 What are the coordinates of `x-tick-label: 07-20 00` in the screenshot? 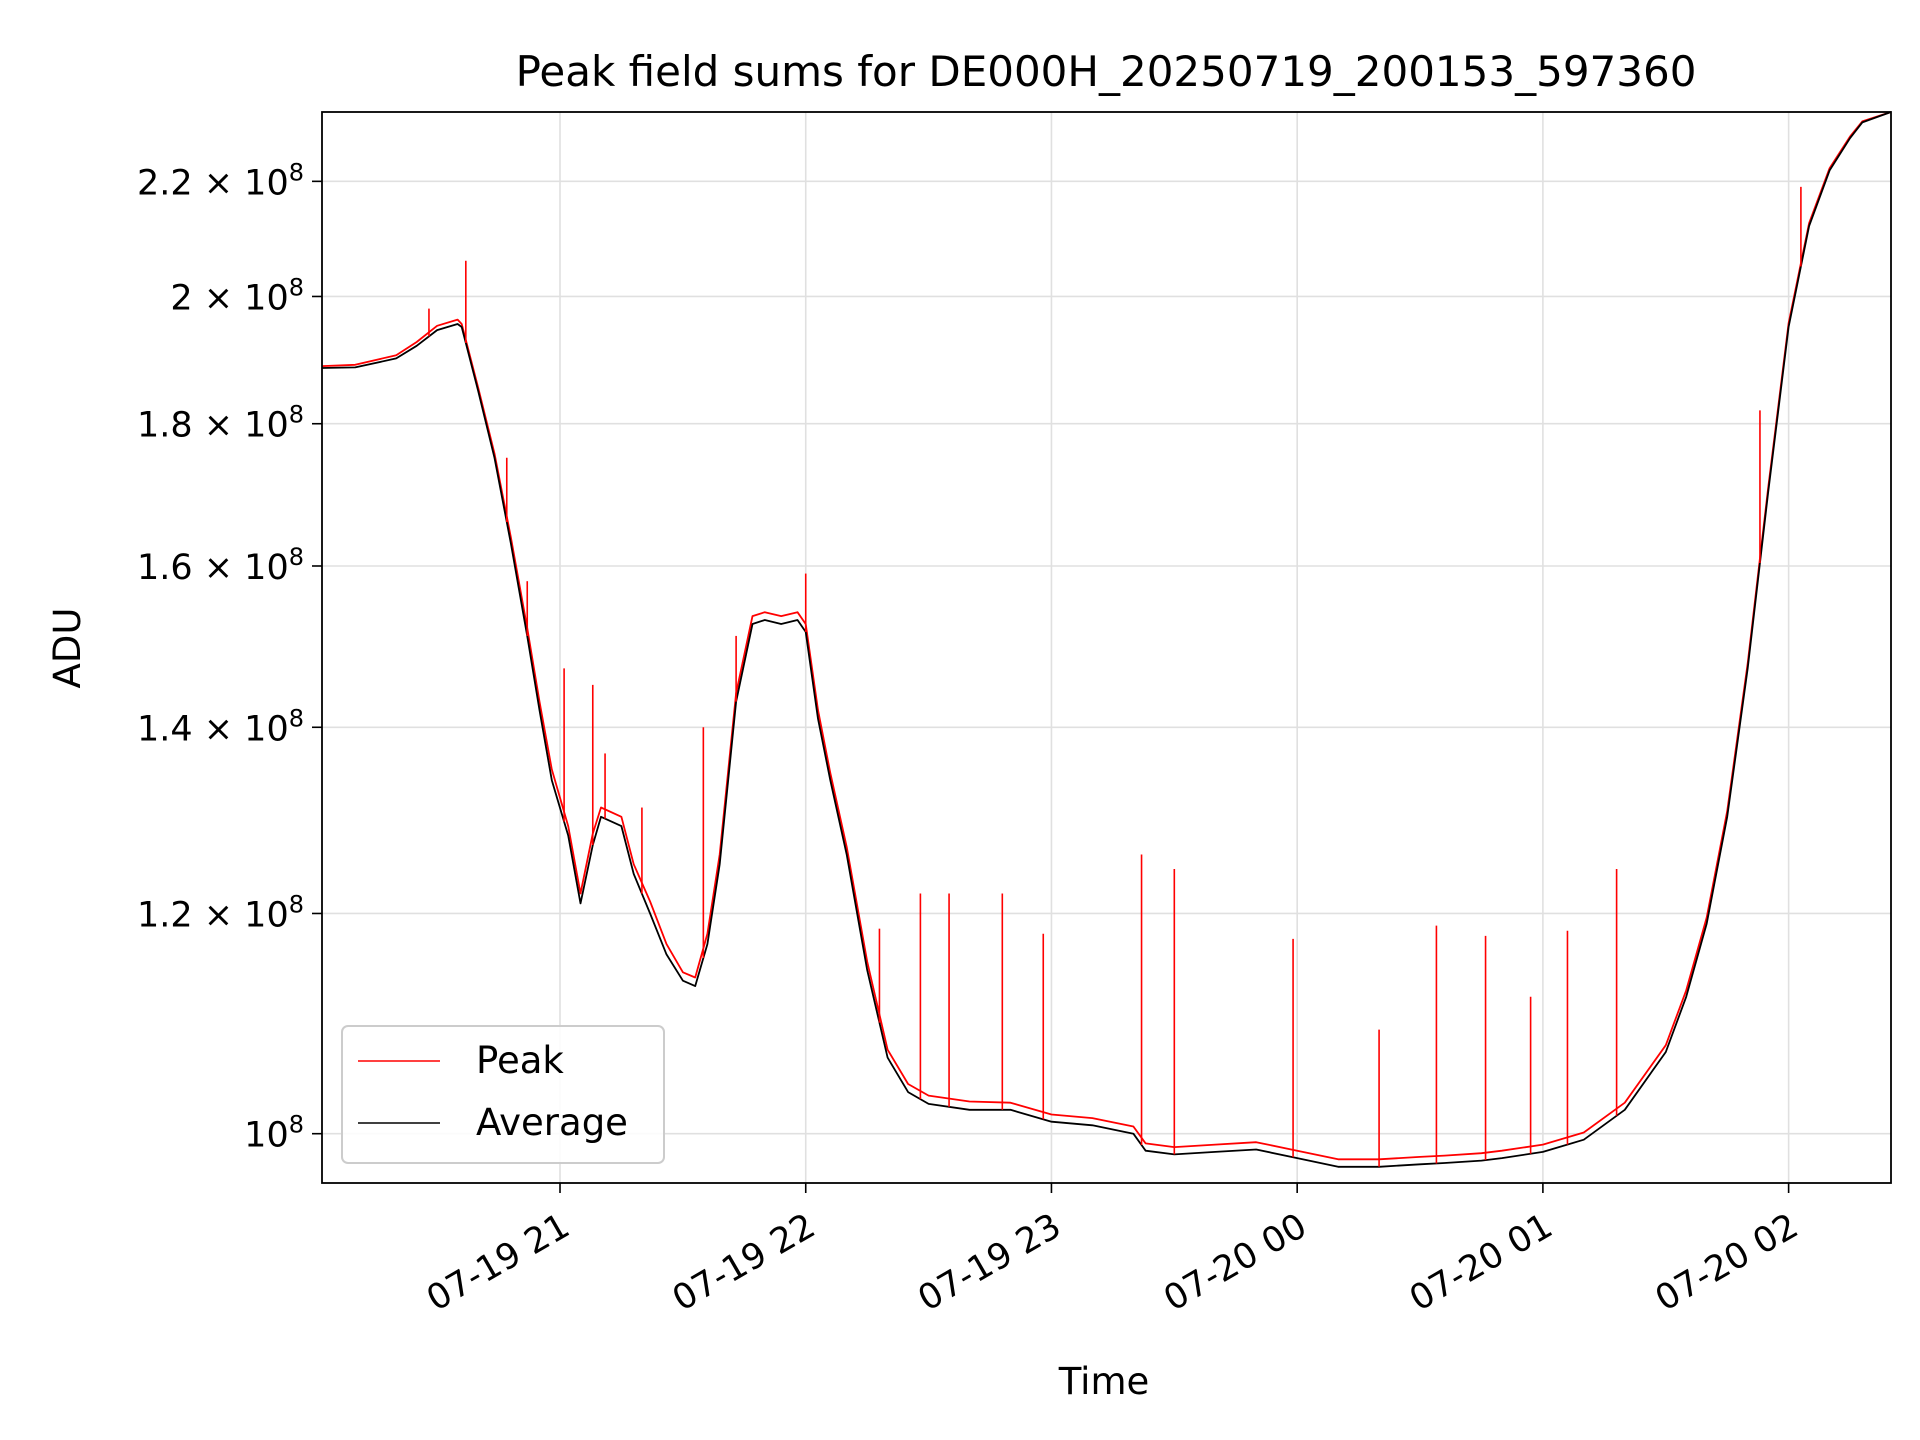 It's located at (1235, 1262).